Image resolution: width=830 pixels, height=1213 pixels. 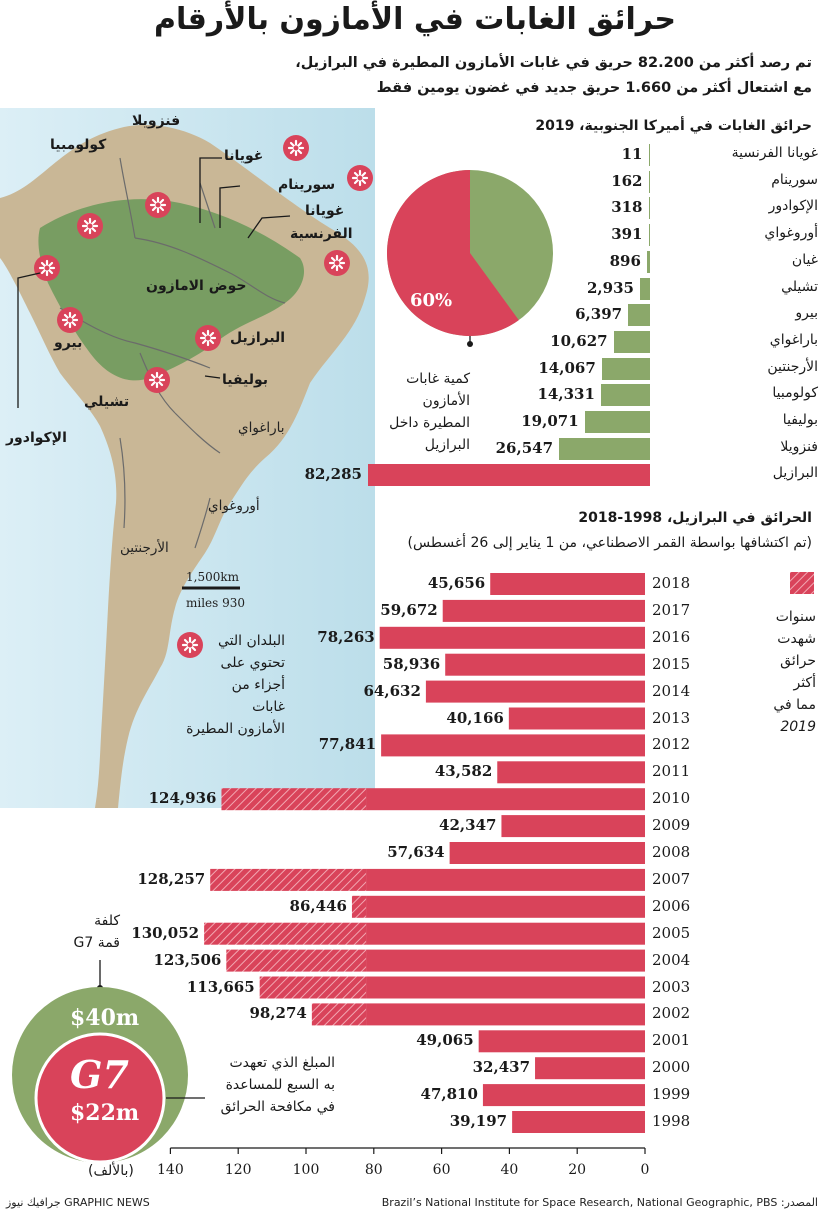 What do you see at coordinates (449, 1094) in the screenshot?
I see `brazil-value-label: 47,810` at bounding box center [449, 1094].